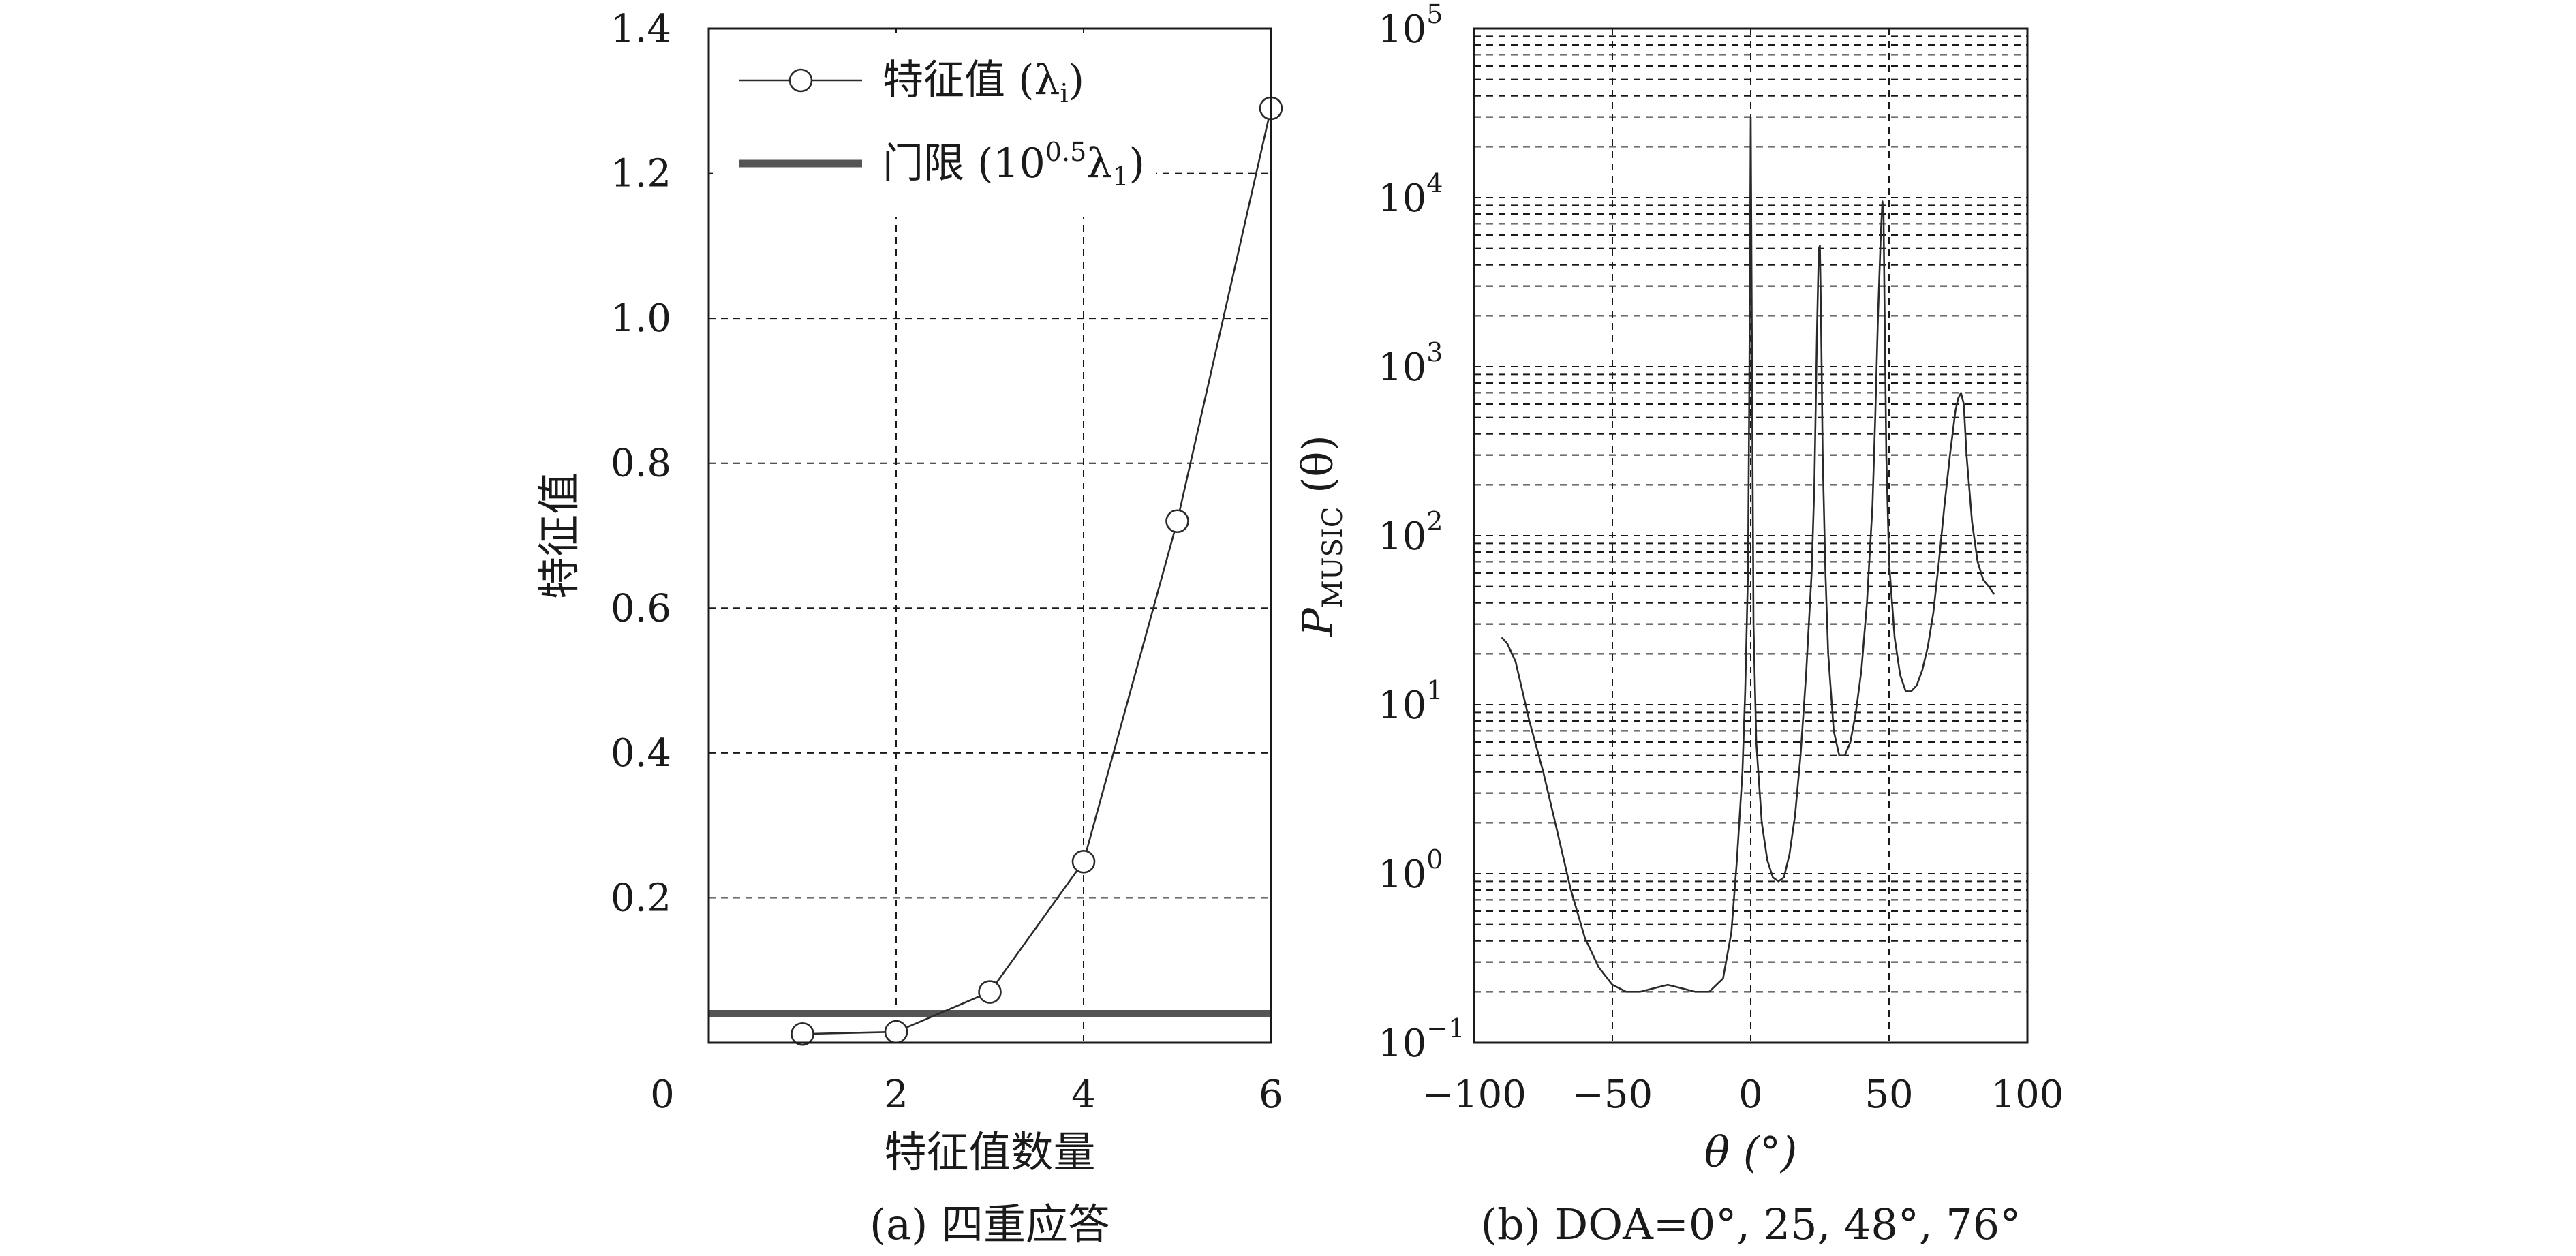  Describe the element at coordinates (1434, 690) in the screenshot. I see `tick-exponent: 1` at that location.